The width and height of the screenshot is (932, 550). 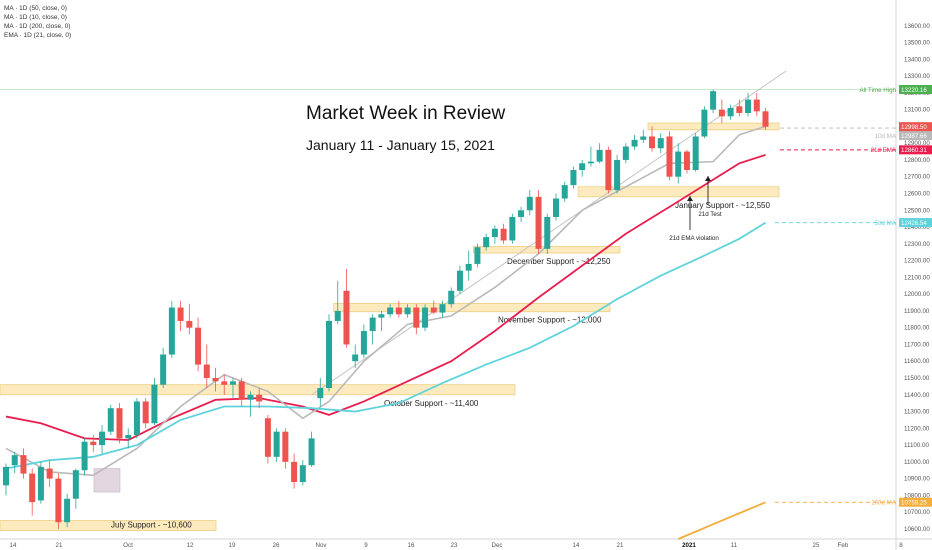 I want to click on price-label-text: 12426.54, so click(x=914, y=223).